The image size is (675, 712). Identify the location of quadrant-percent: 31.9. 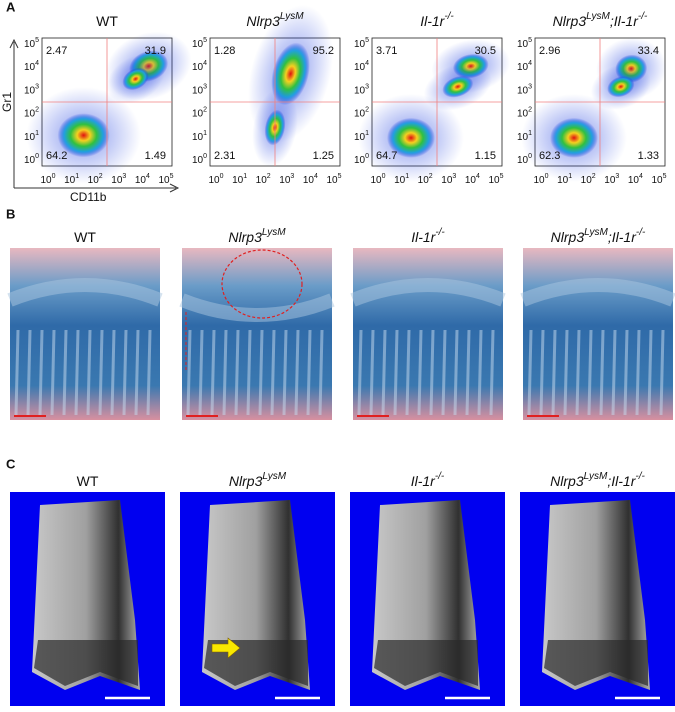
(155, 51).